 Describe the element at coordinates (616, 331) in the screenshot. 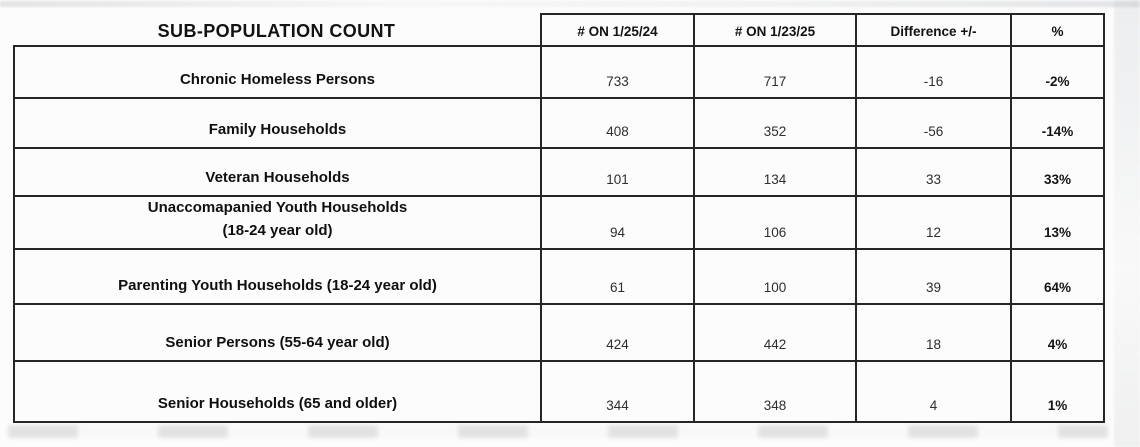

I see `cell-count-2024: 424` at that location.